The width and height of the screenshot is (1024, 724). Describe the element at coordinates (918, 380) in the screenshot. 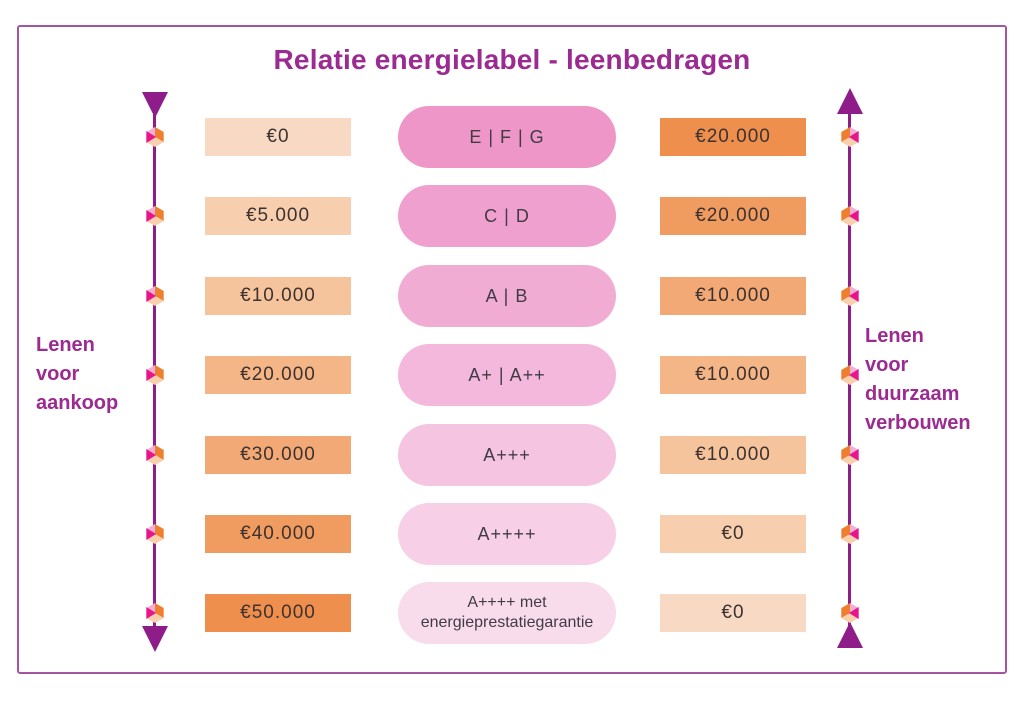

I see `axis-label-verbouwen: Lenen voor duurzaam verbouwen` at that location.